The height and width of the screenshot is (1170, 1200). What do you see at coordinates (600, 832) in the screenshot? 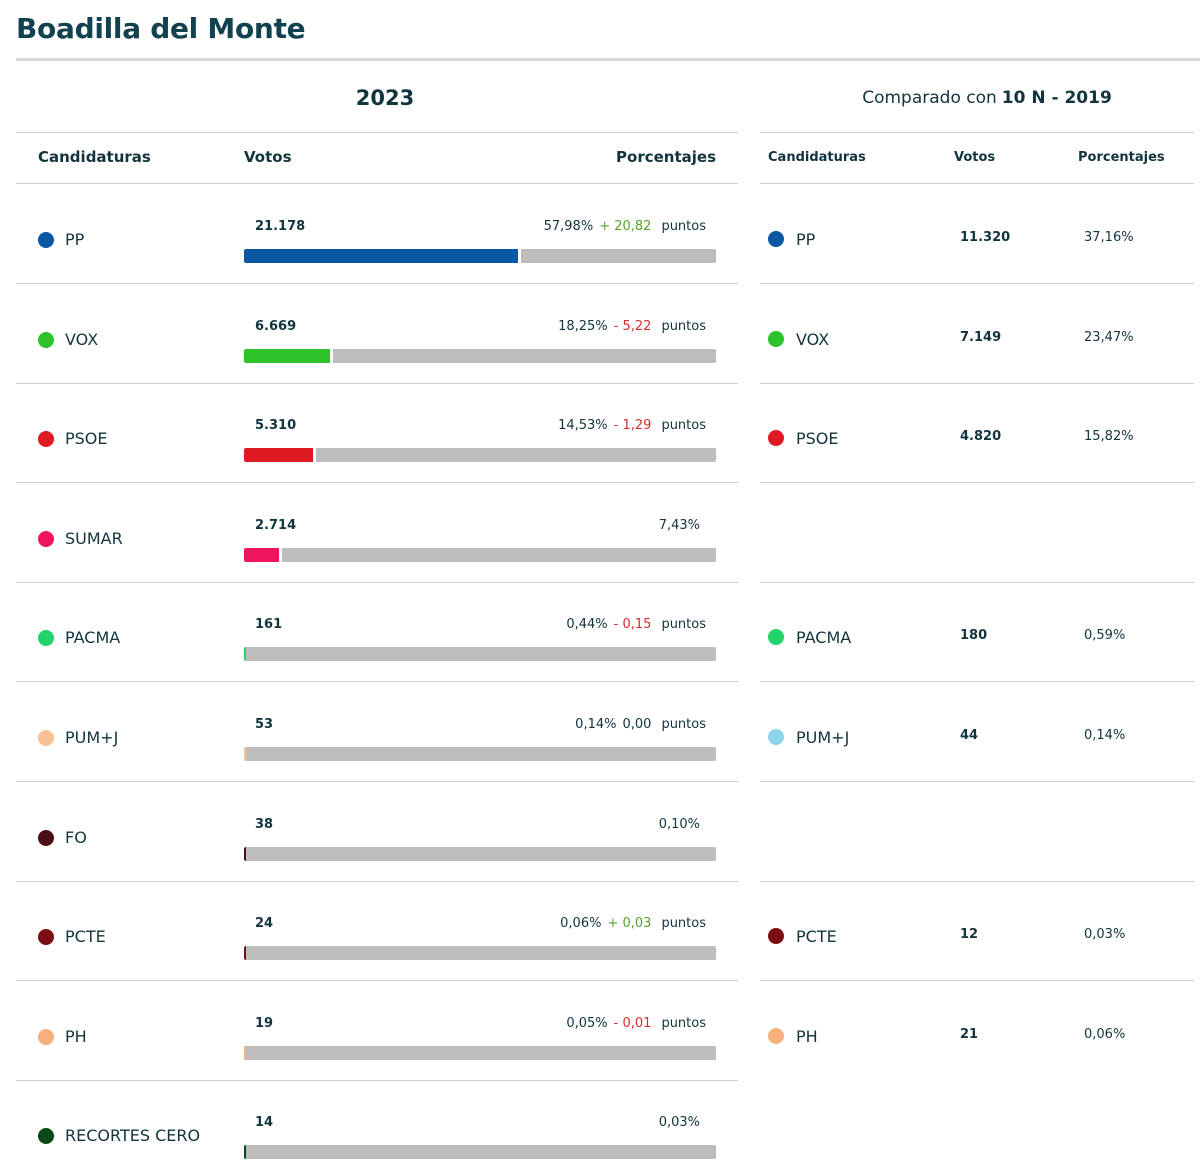
I see `table-row: FO 38 0,10%` at bounding box center [600, 832].